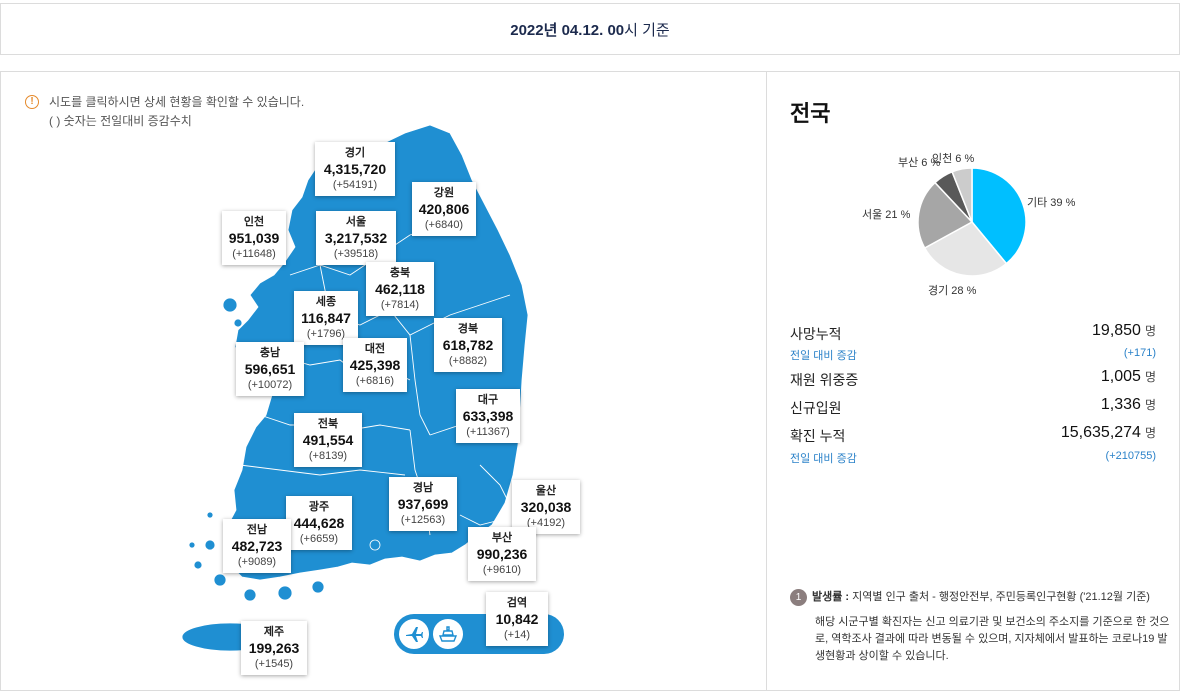  I want to click on region-value: 482,723, so click(257, 546).